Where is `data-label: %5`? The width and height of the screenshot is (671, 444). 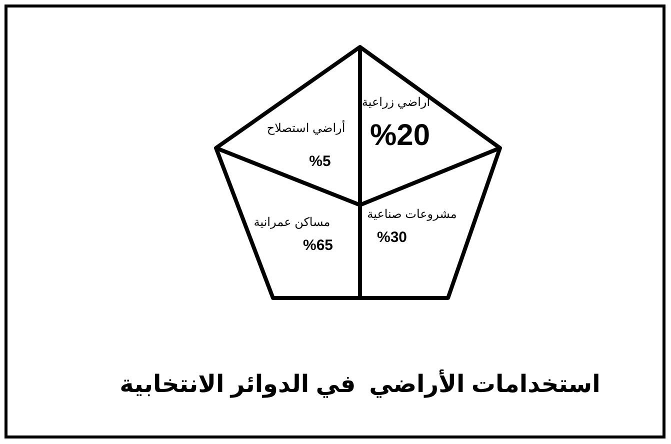 data-label: %5 is located at coordinates (320, 161).